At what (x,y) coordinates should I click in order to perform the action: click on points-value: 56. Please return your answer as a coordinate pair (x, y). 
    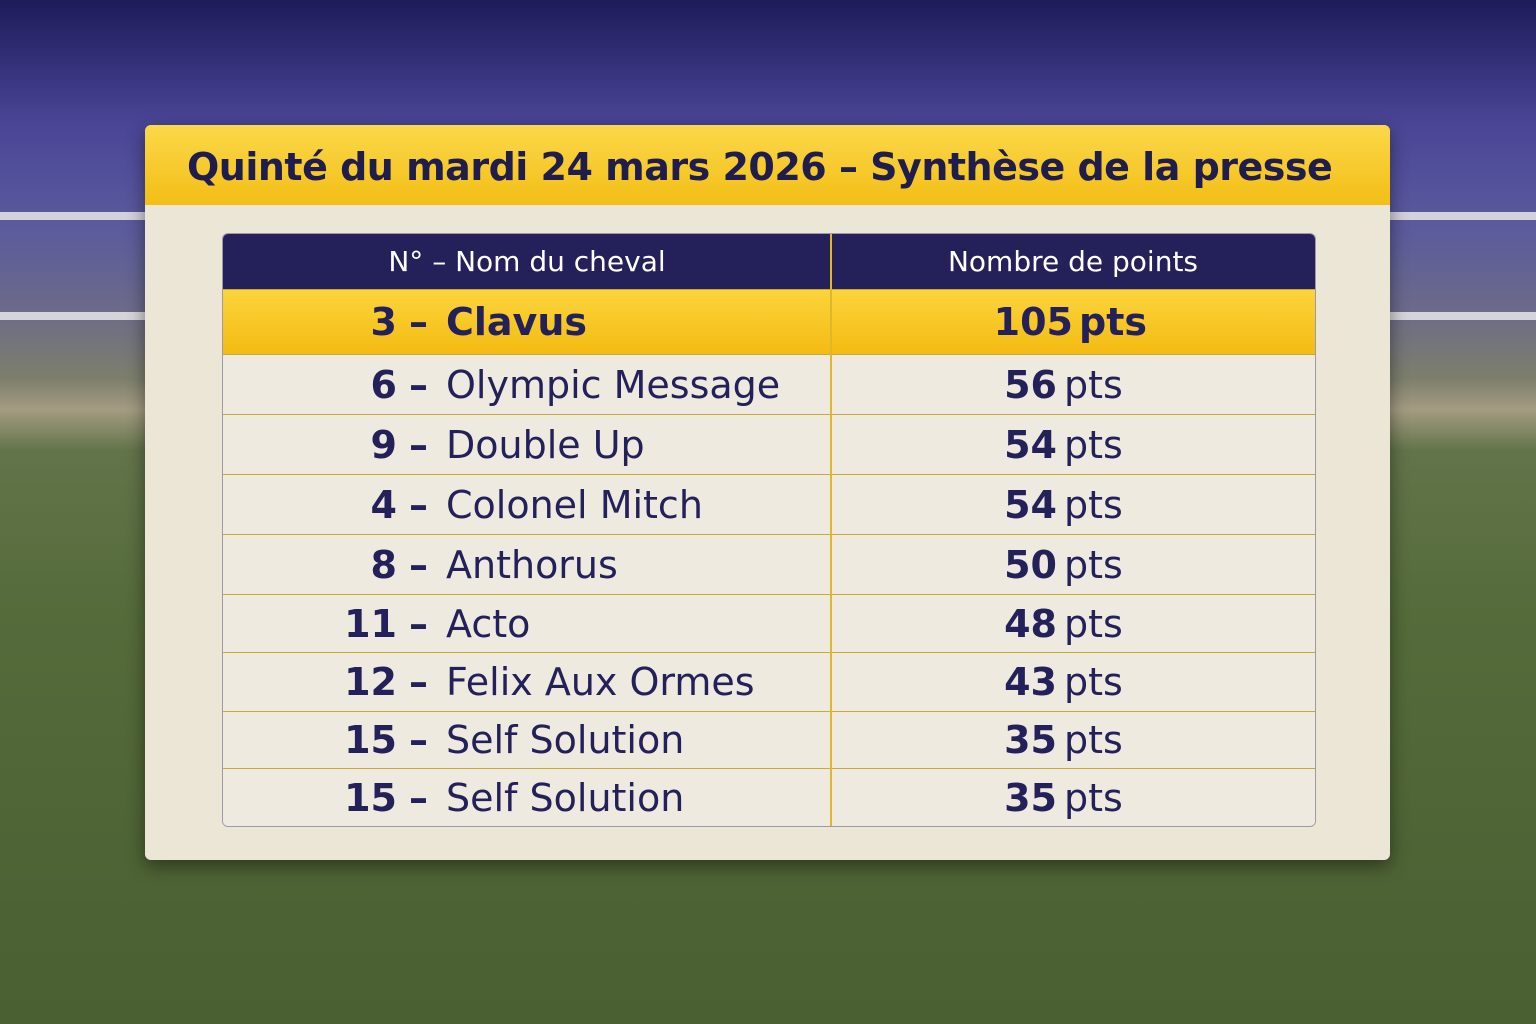
    Looking at the image, I should click on (1030, 385).